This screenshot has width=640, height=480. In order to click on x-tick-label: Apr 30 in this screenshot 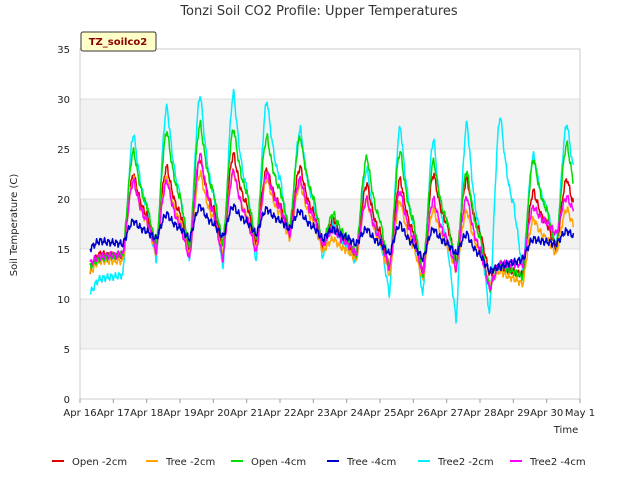, I will do `click(546, 413)`.